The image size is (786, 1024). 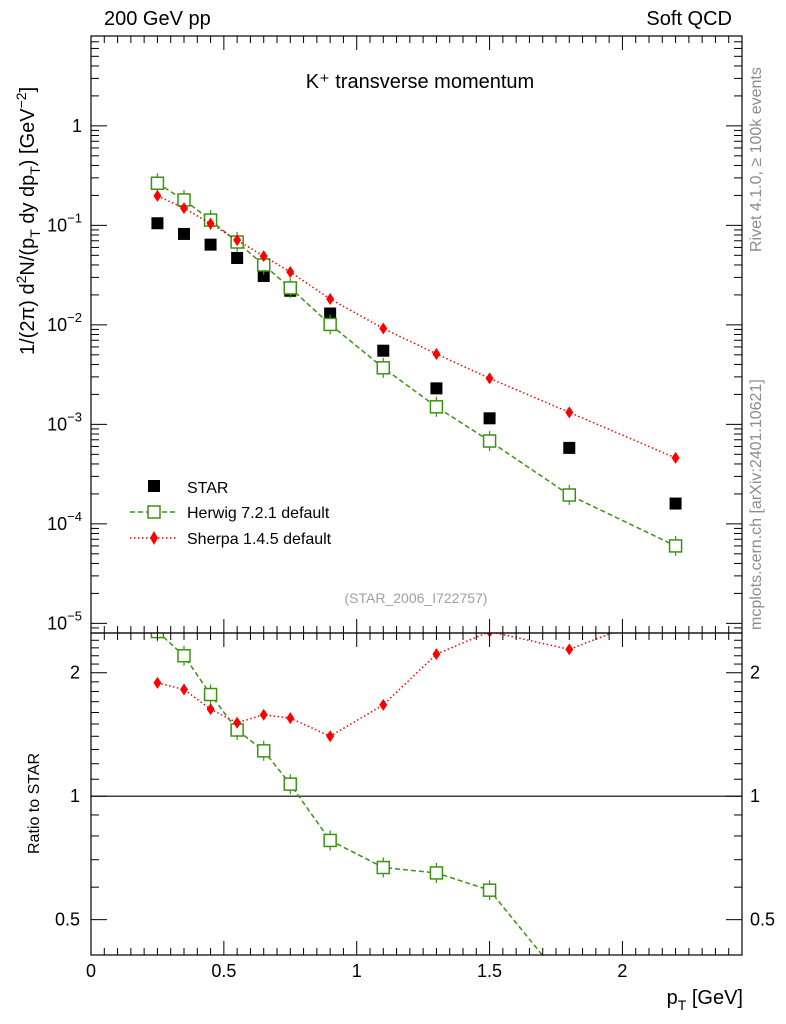 What do you see at coordinates (755, 673) in the screenshot?
I see `ratio-y-tick-label-right: 2` at bounding box center [755, 673].